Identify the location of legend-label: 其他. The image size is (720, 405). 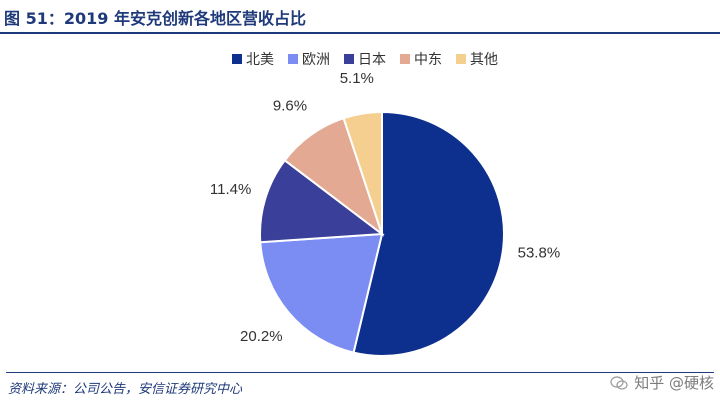
(484, 60).